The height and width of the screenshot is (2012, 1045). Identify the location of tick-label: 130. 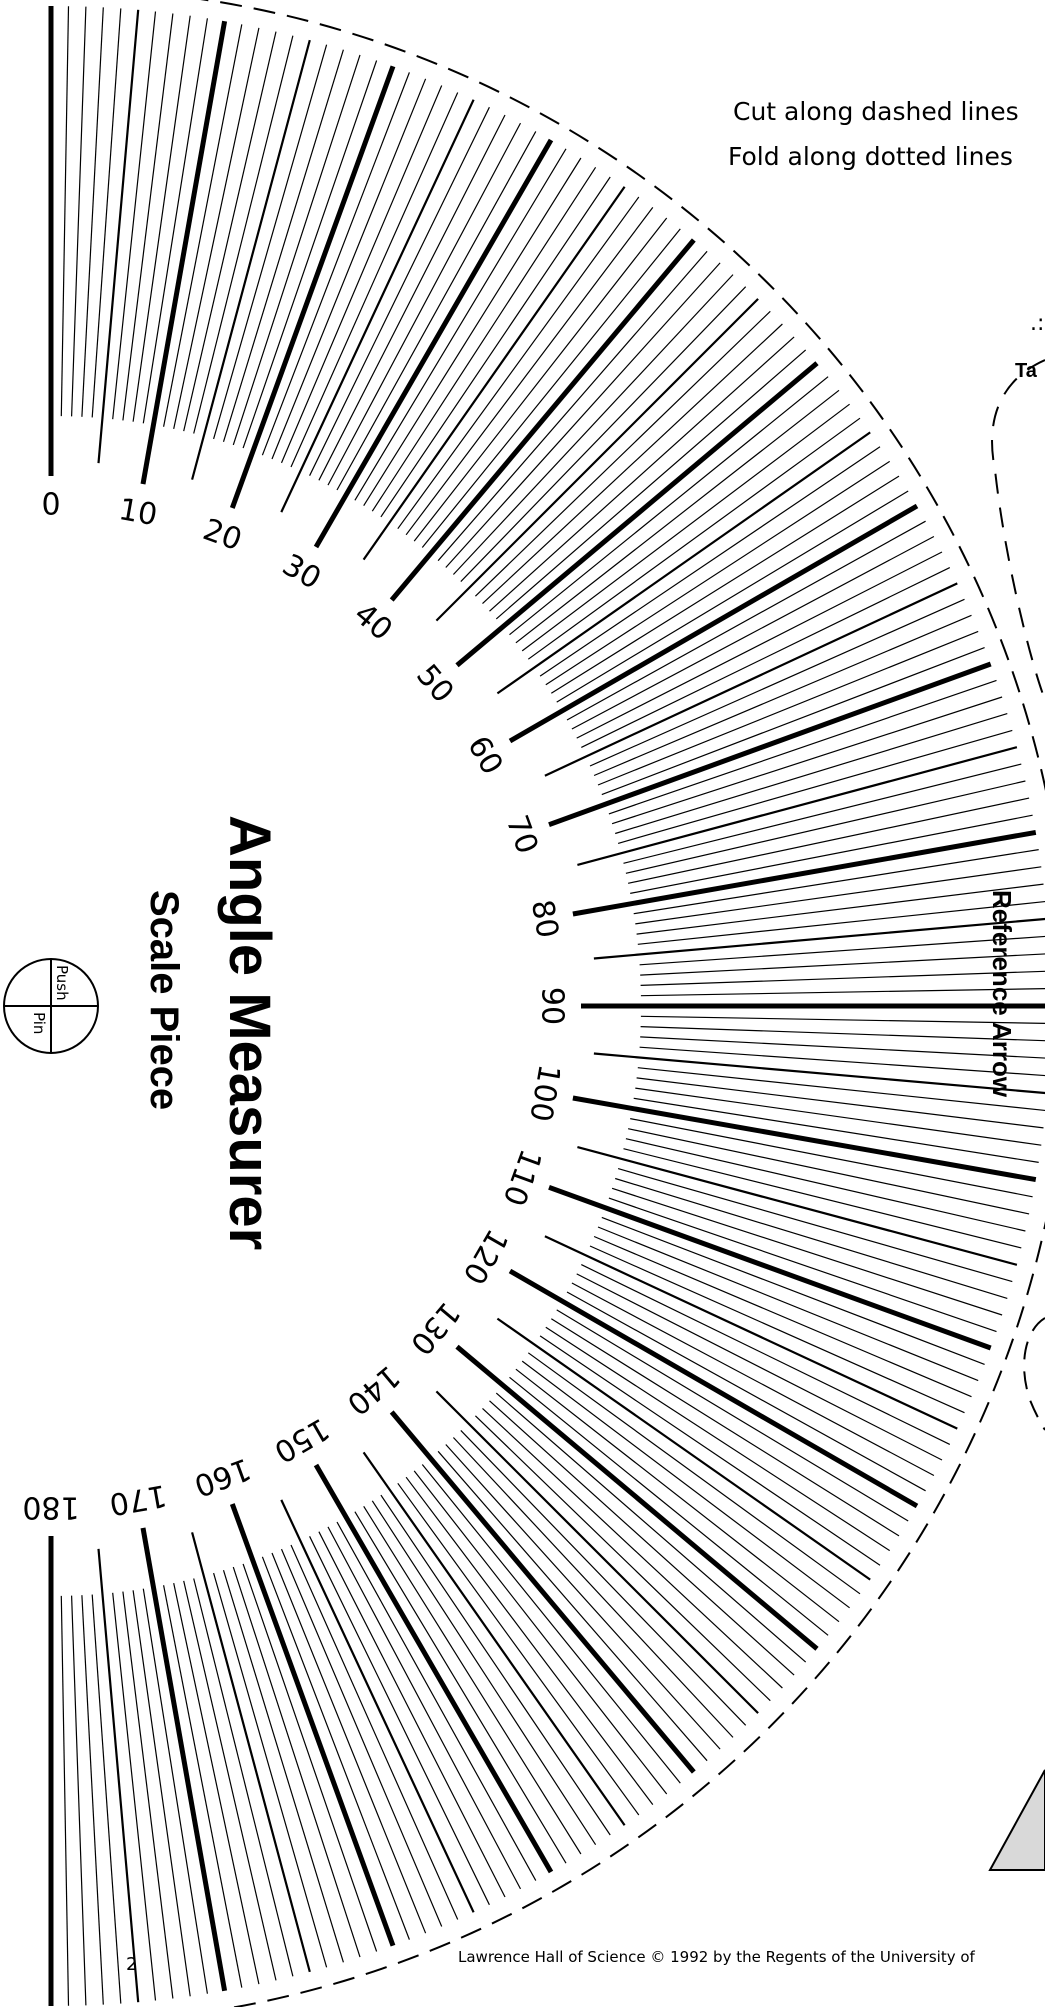
(435, 1328).